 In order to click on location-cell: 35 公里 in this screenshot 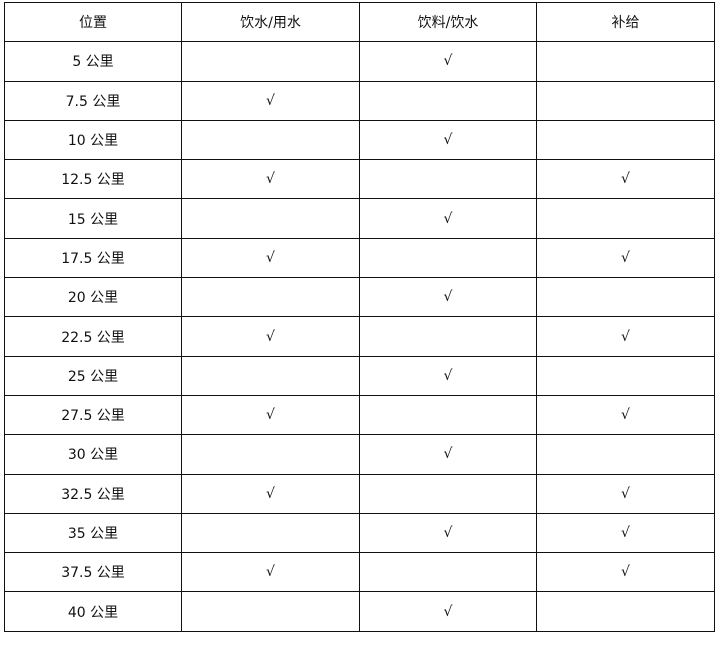, I will do `click(93, 533)`.